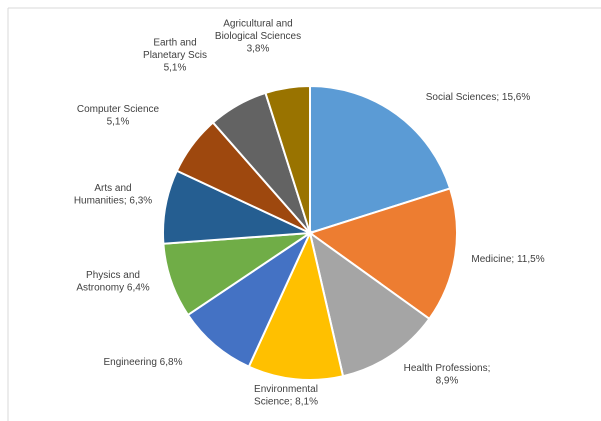  I want to click on pie-slice-engineering, so click(249, 299).